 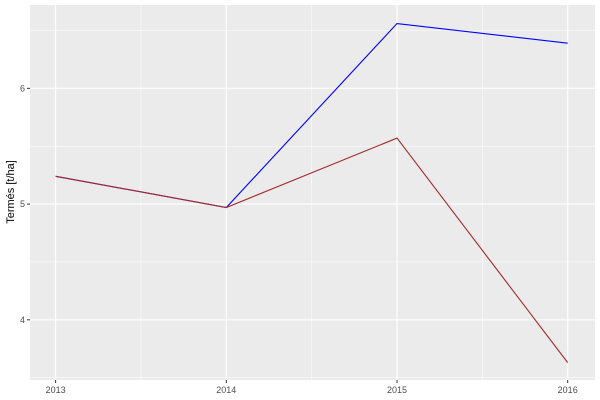 What do you see at coordinates (568, 390) in the screenshot?
I see `x-tick-label: 2016` at bounding box center [568, 390].